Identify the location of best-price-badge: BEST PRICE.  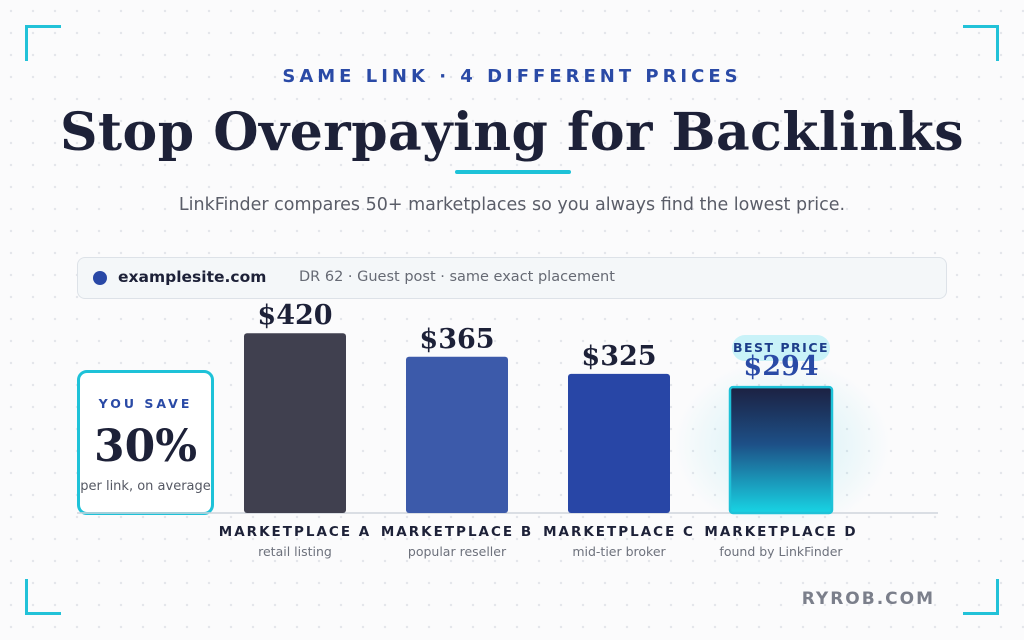
(781, 348).